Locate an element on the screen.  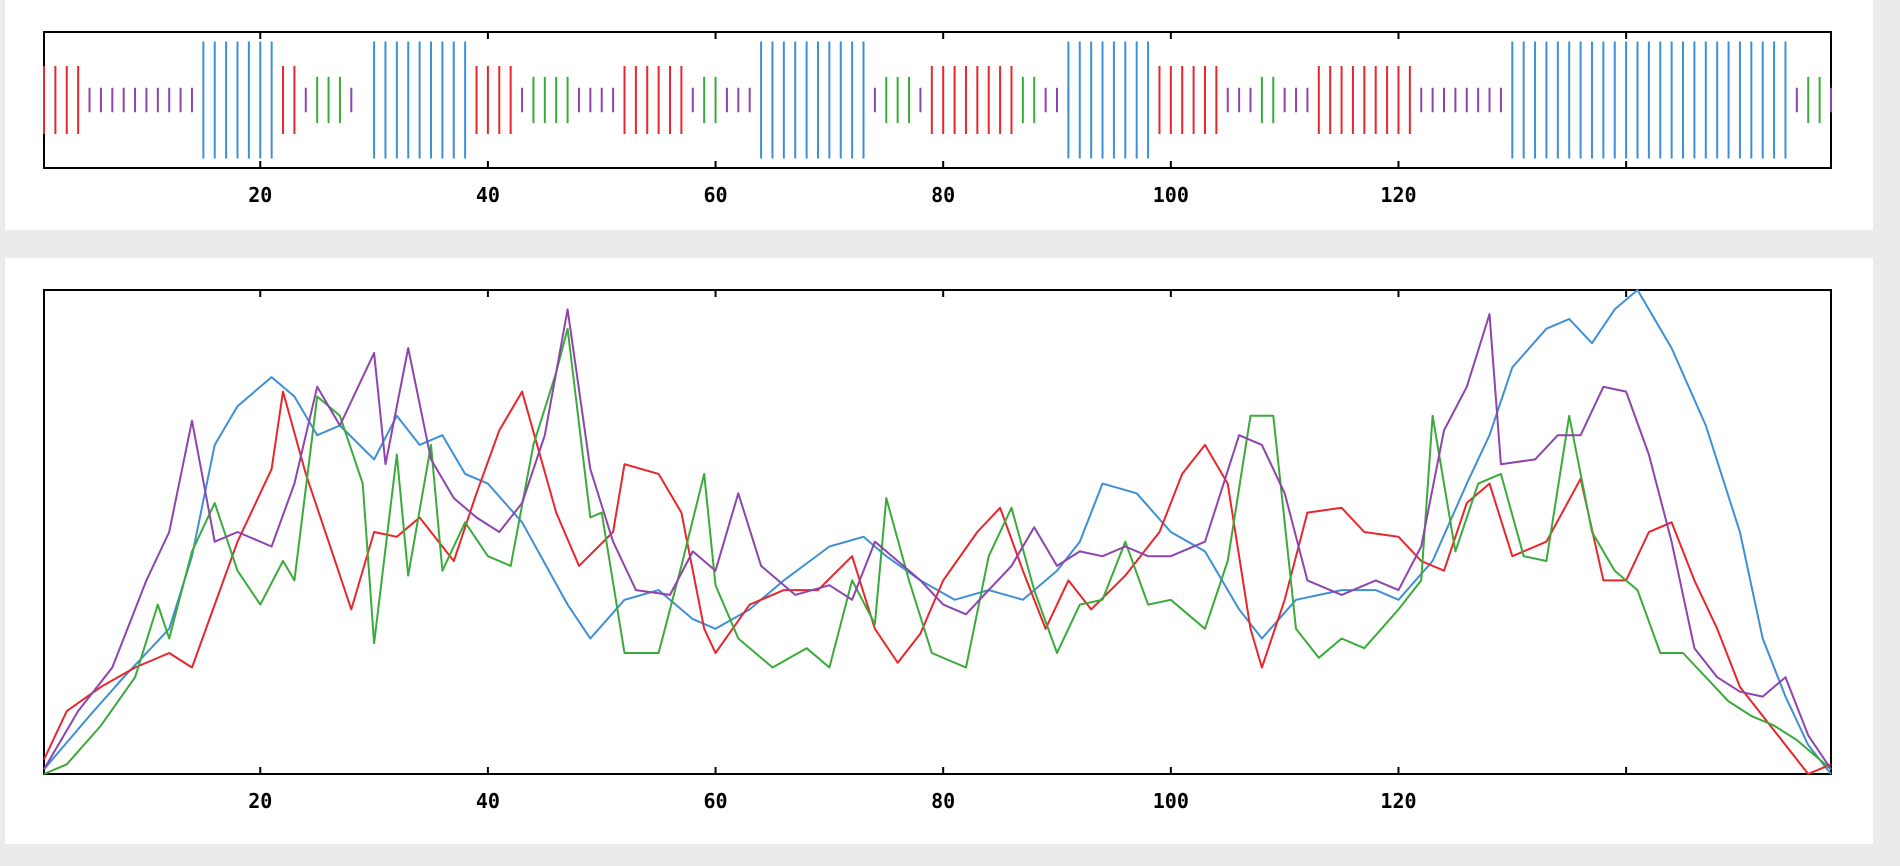
barcode-x-tick-label: 60 is located at coordinates (716, 195).